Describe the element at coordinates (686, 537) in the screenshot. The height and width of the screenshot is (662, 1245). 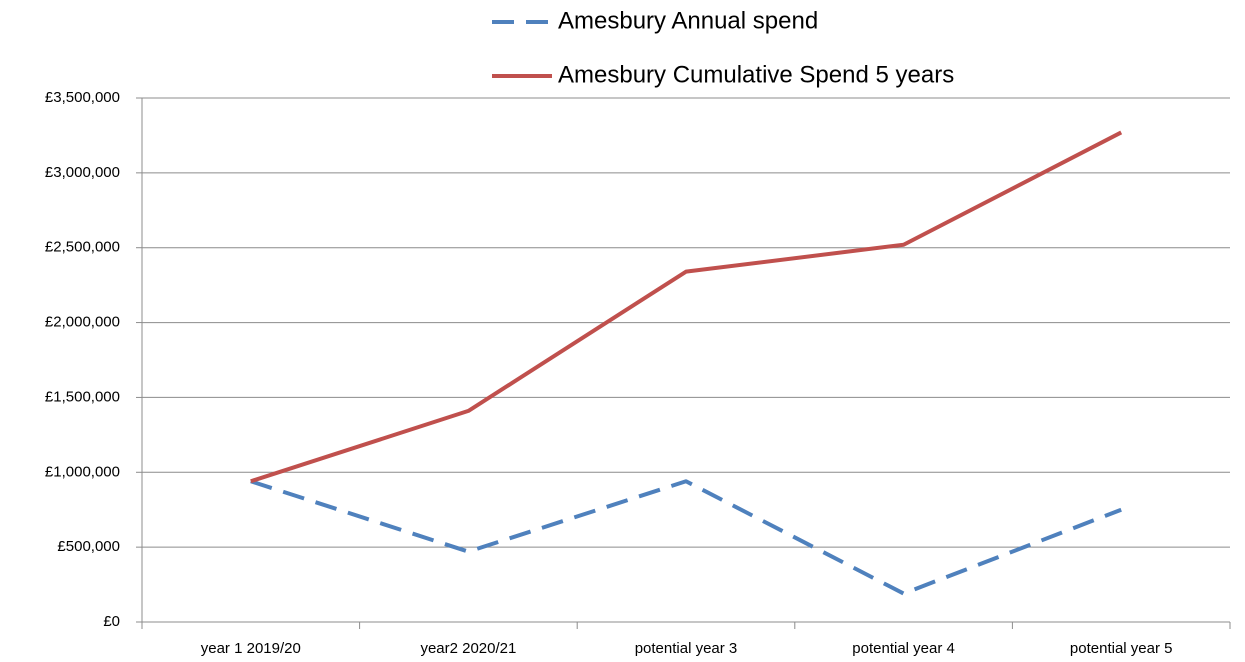
I see `series-line` at that location.